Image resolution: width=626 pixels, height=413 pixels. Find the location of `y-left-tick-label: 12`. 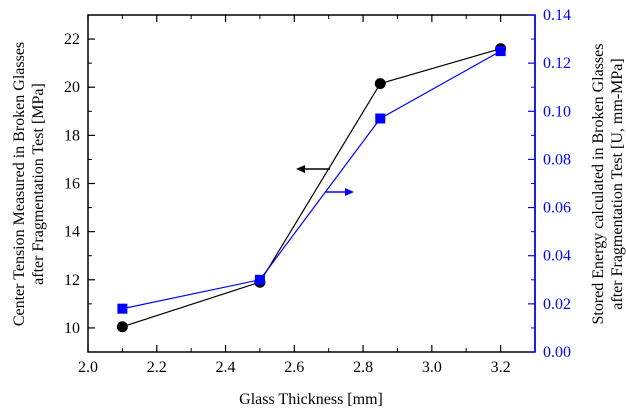

y-left-tick-label: 12 is located at coordinates (72, 280).